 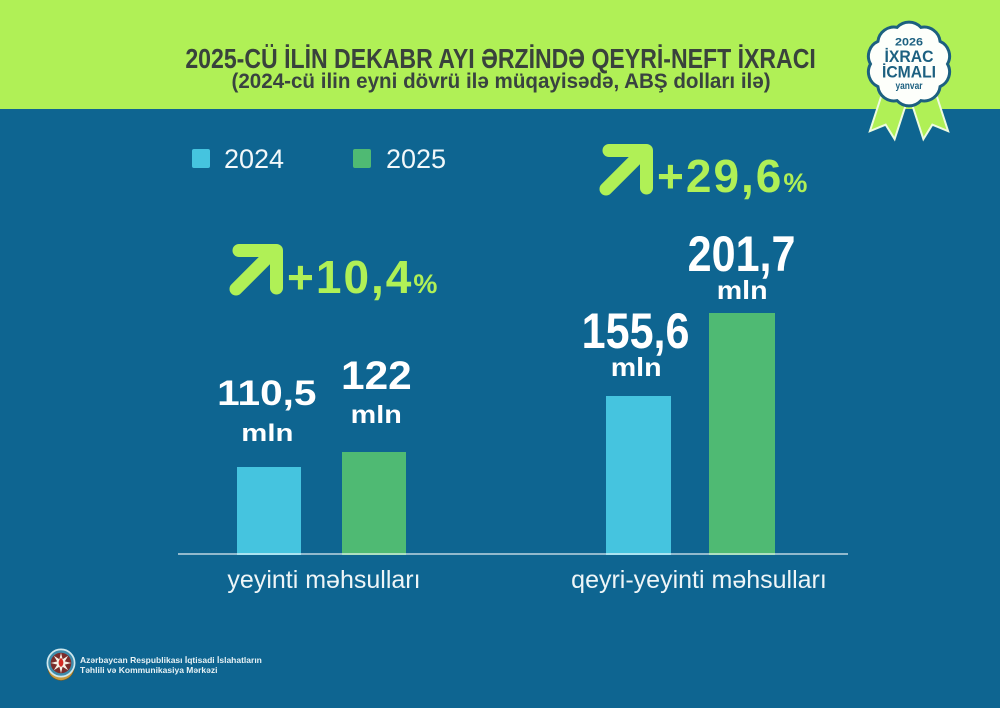 I want to click on svg-text: İCMALI, so click(x=909, y=72).